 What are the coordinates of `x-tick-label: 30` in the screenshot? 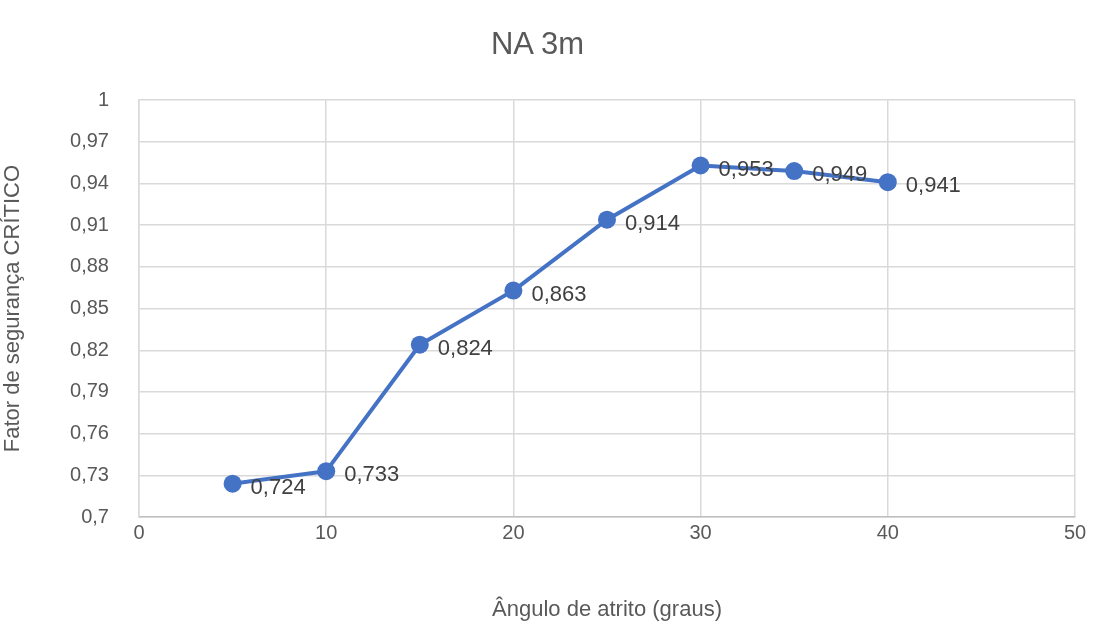 It's located at (700, 531).